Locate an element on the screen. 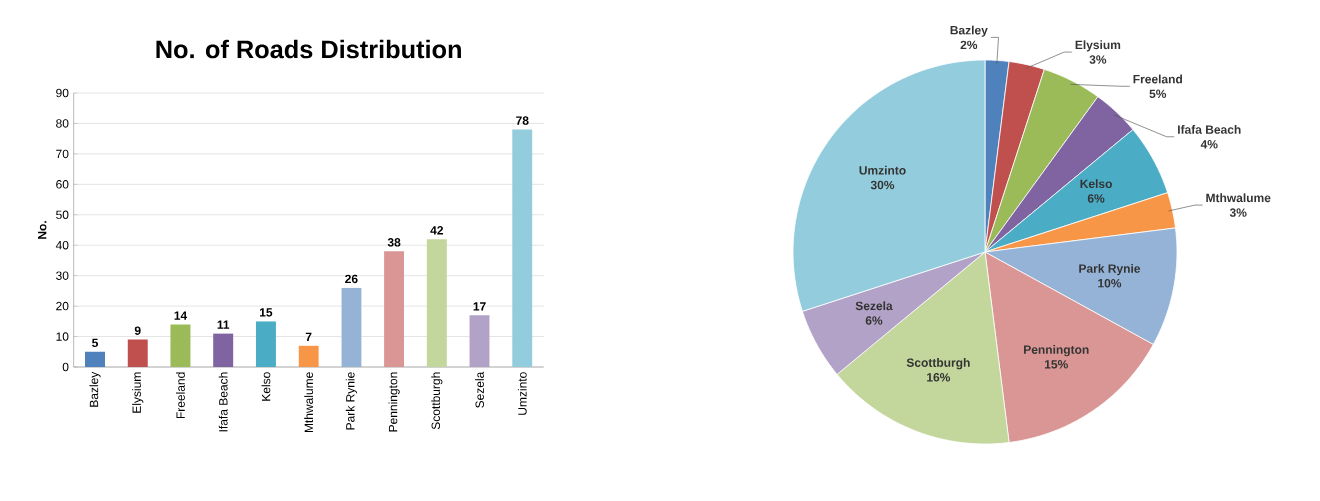 Image resolution: width=1320 pixels, height=501 pixels. slice-label: Scottburgh is located at coordinates (938, 364).